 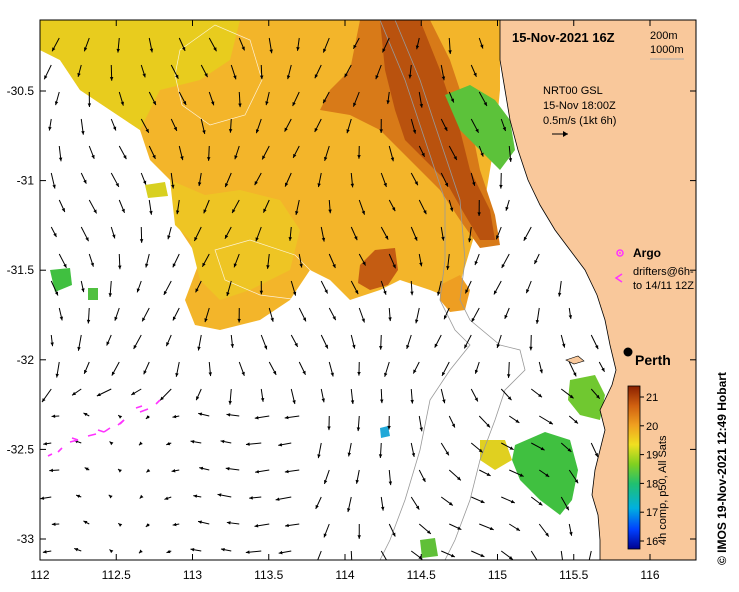 What do you see at coordinates (620, 253) in the screenshot?
I see `argo-marker` at bounding box center [620, 253].